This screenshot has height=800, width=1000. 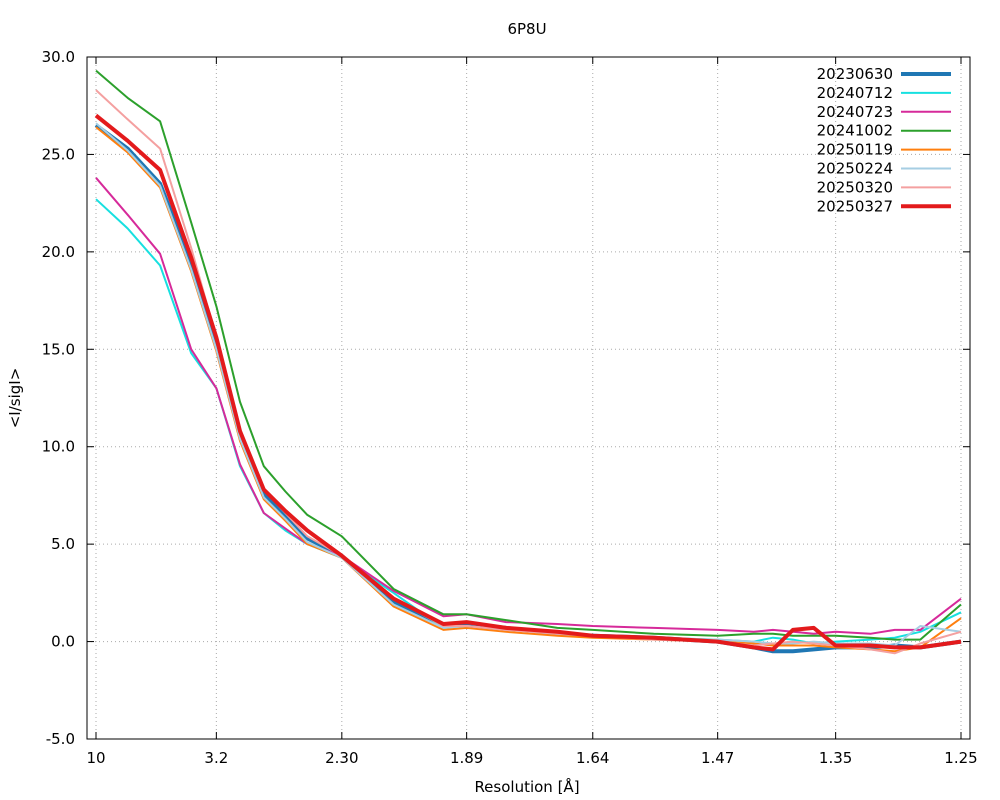 I want to click on legend-label: 20250327, so click(x=855, y=206).